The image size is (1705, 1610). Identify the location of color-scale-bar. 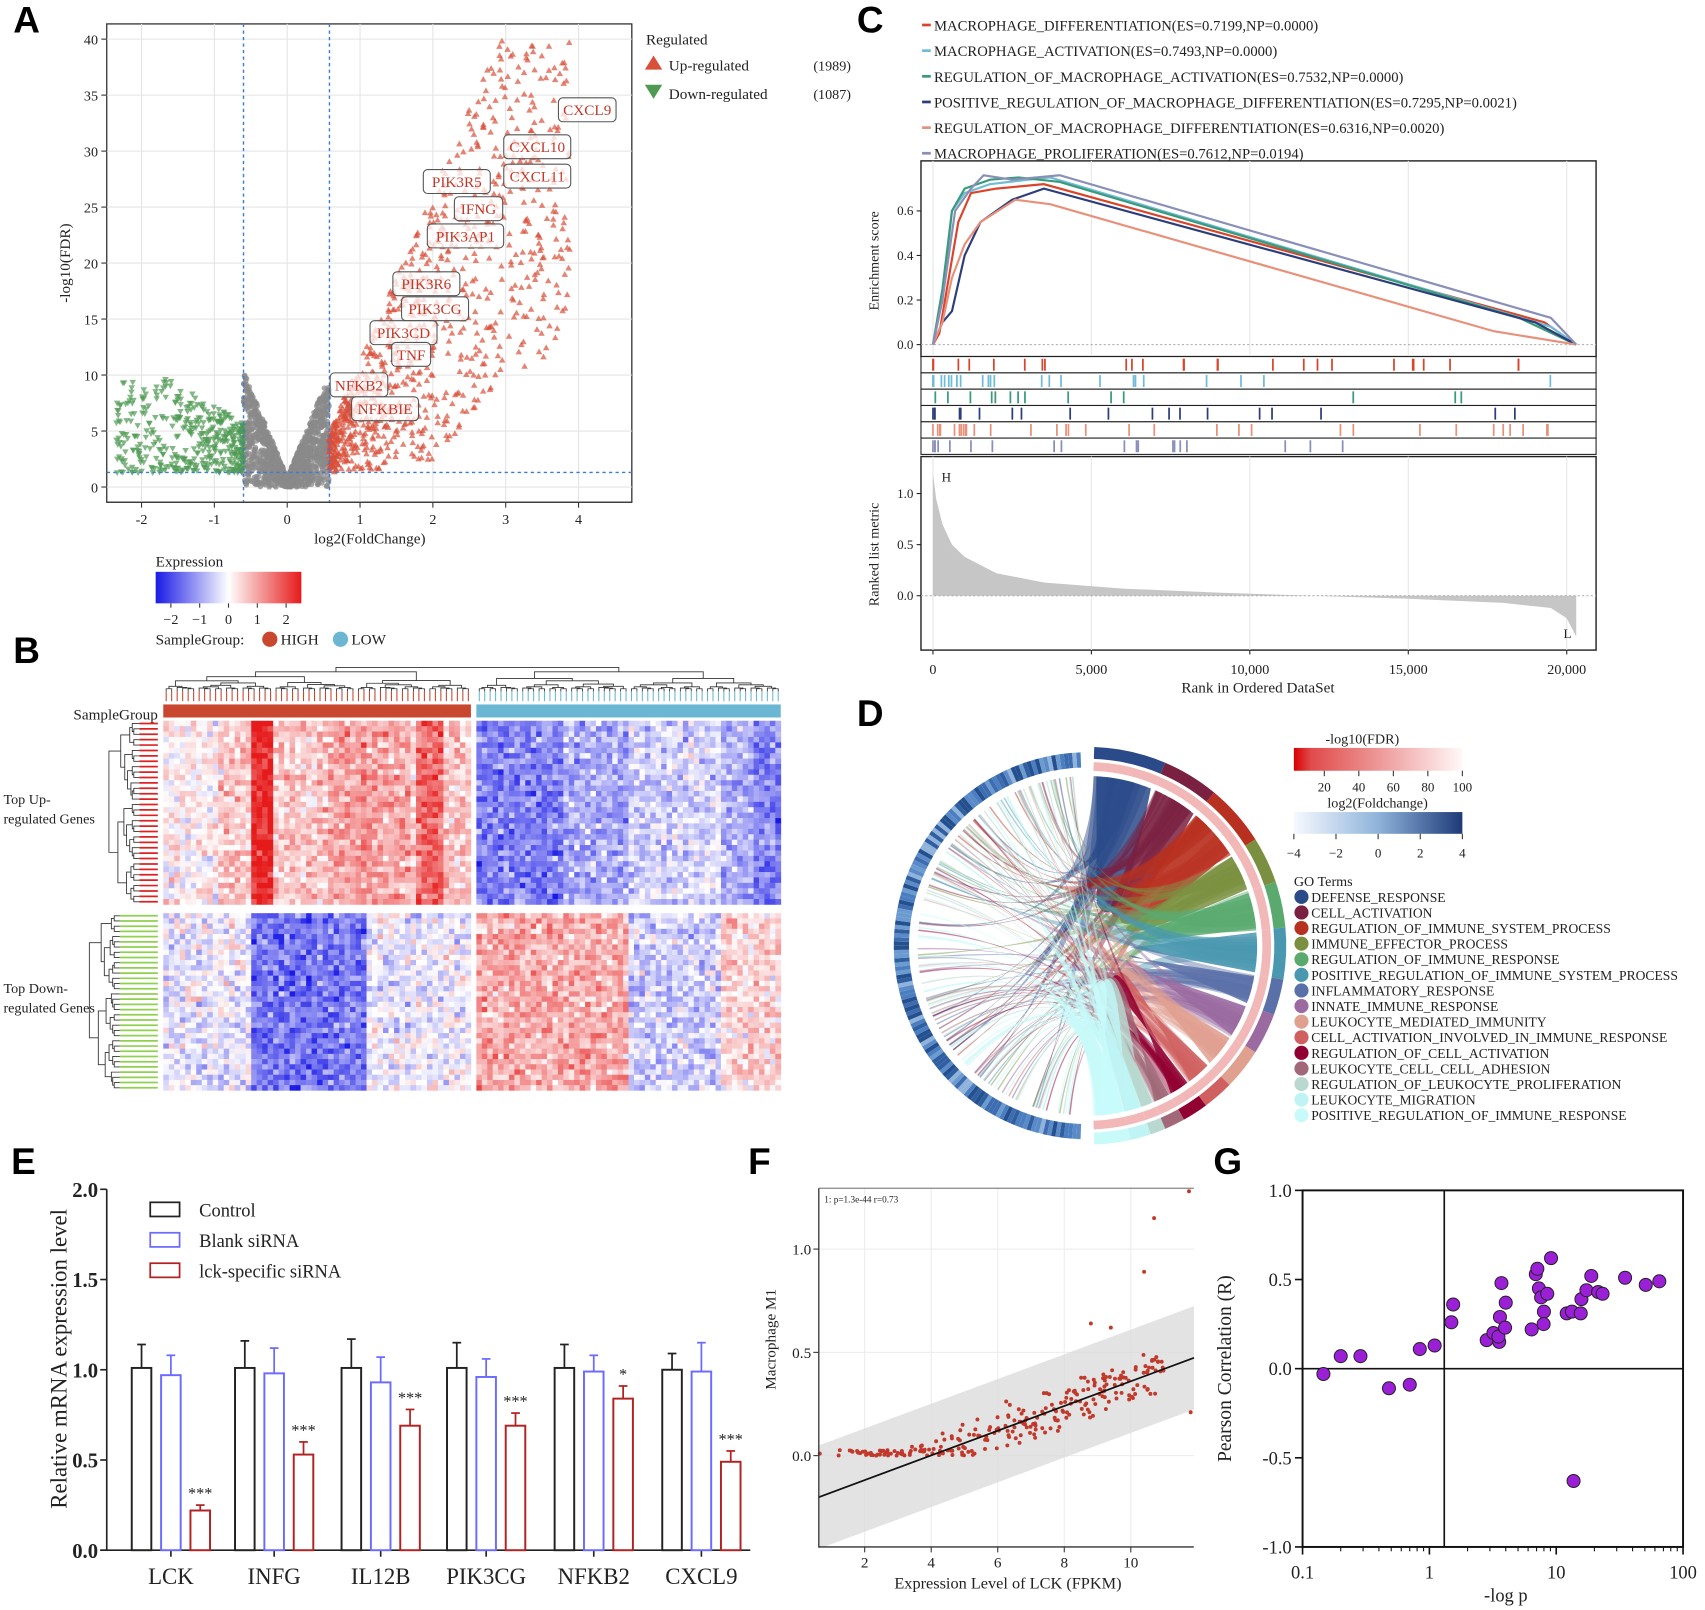
(228, 587).